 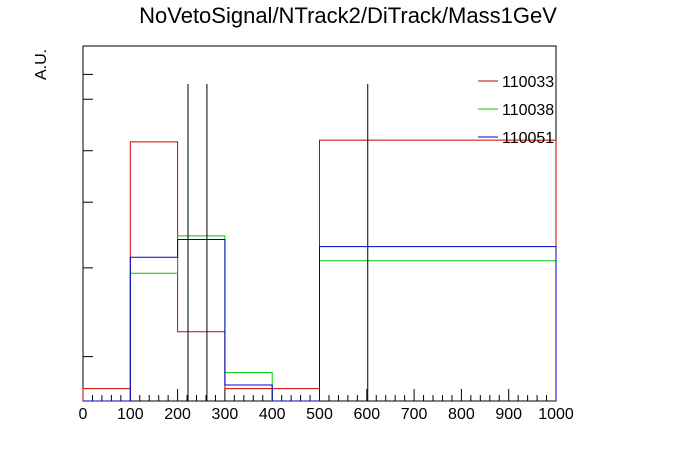 What do you see at coordinates (83, 414) in the screenshot?
I see `x-tick-label: 0` at bounding box center [83, 414].